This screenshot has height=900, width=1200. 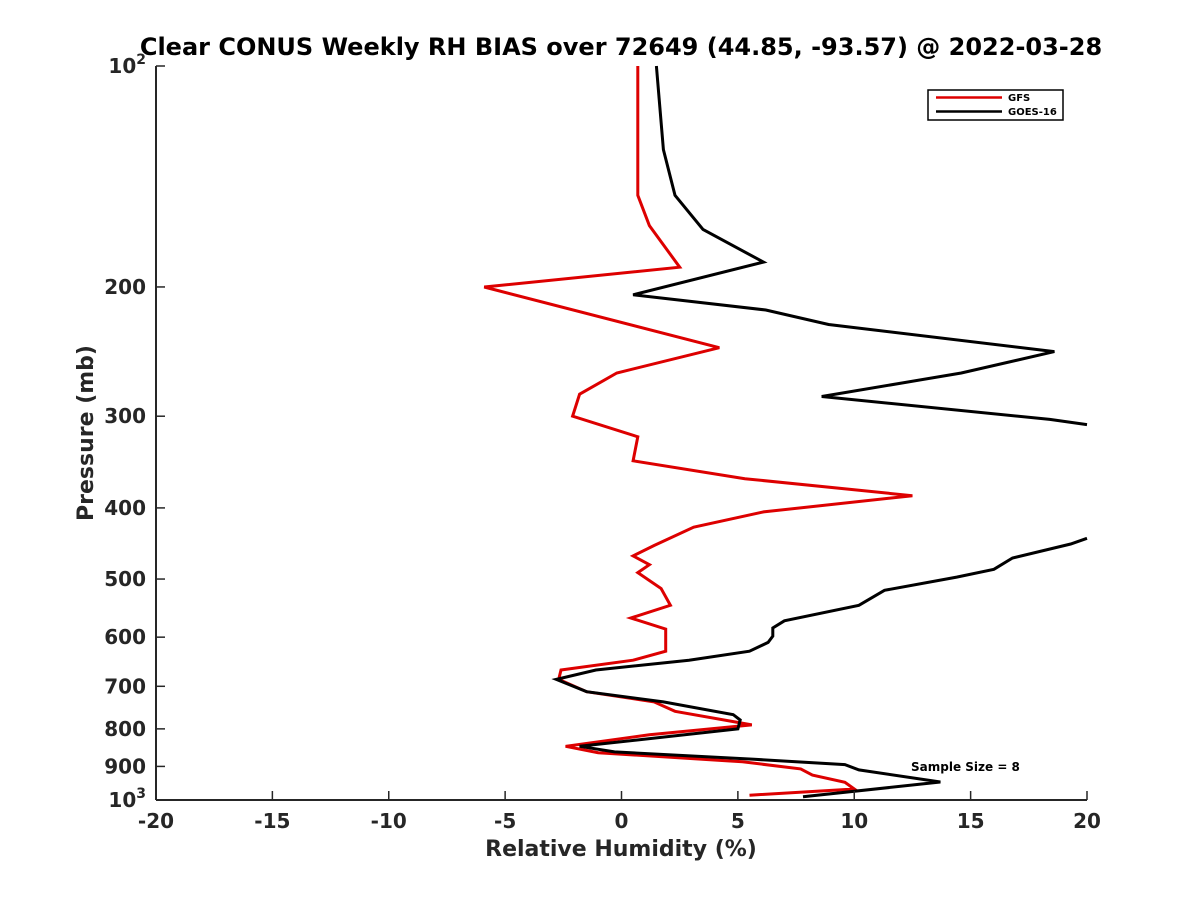 I want to click on legend: GFS GOES-16, so click(x=995, y=105).